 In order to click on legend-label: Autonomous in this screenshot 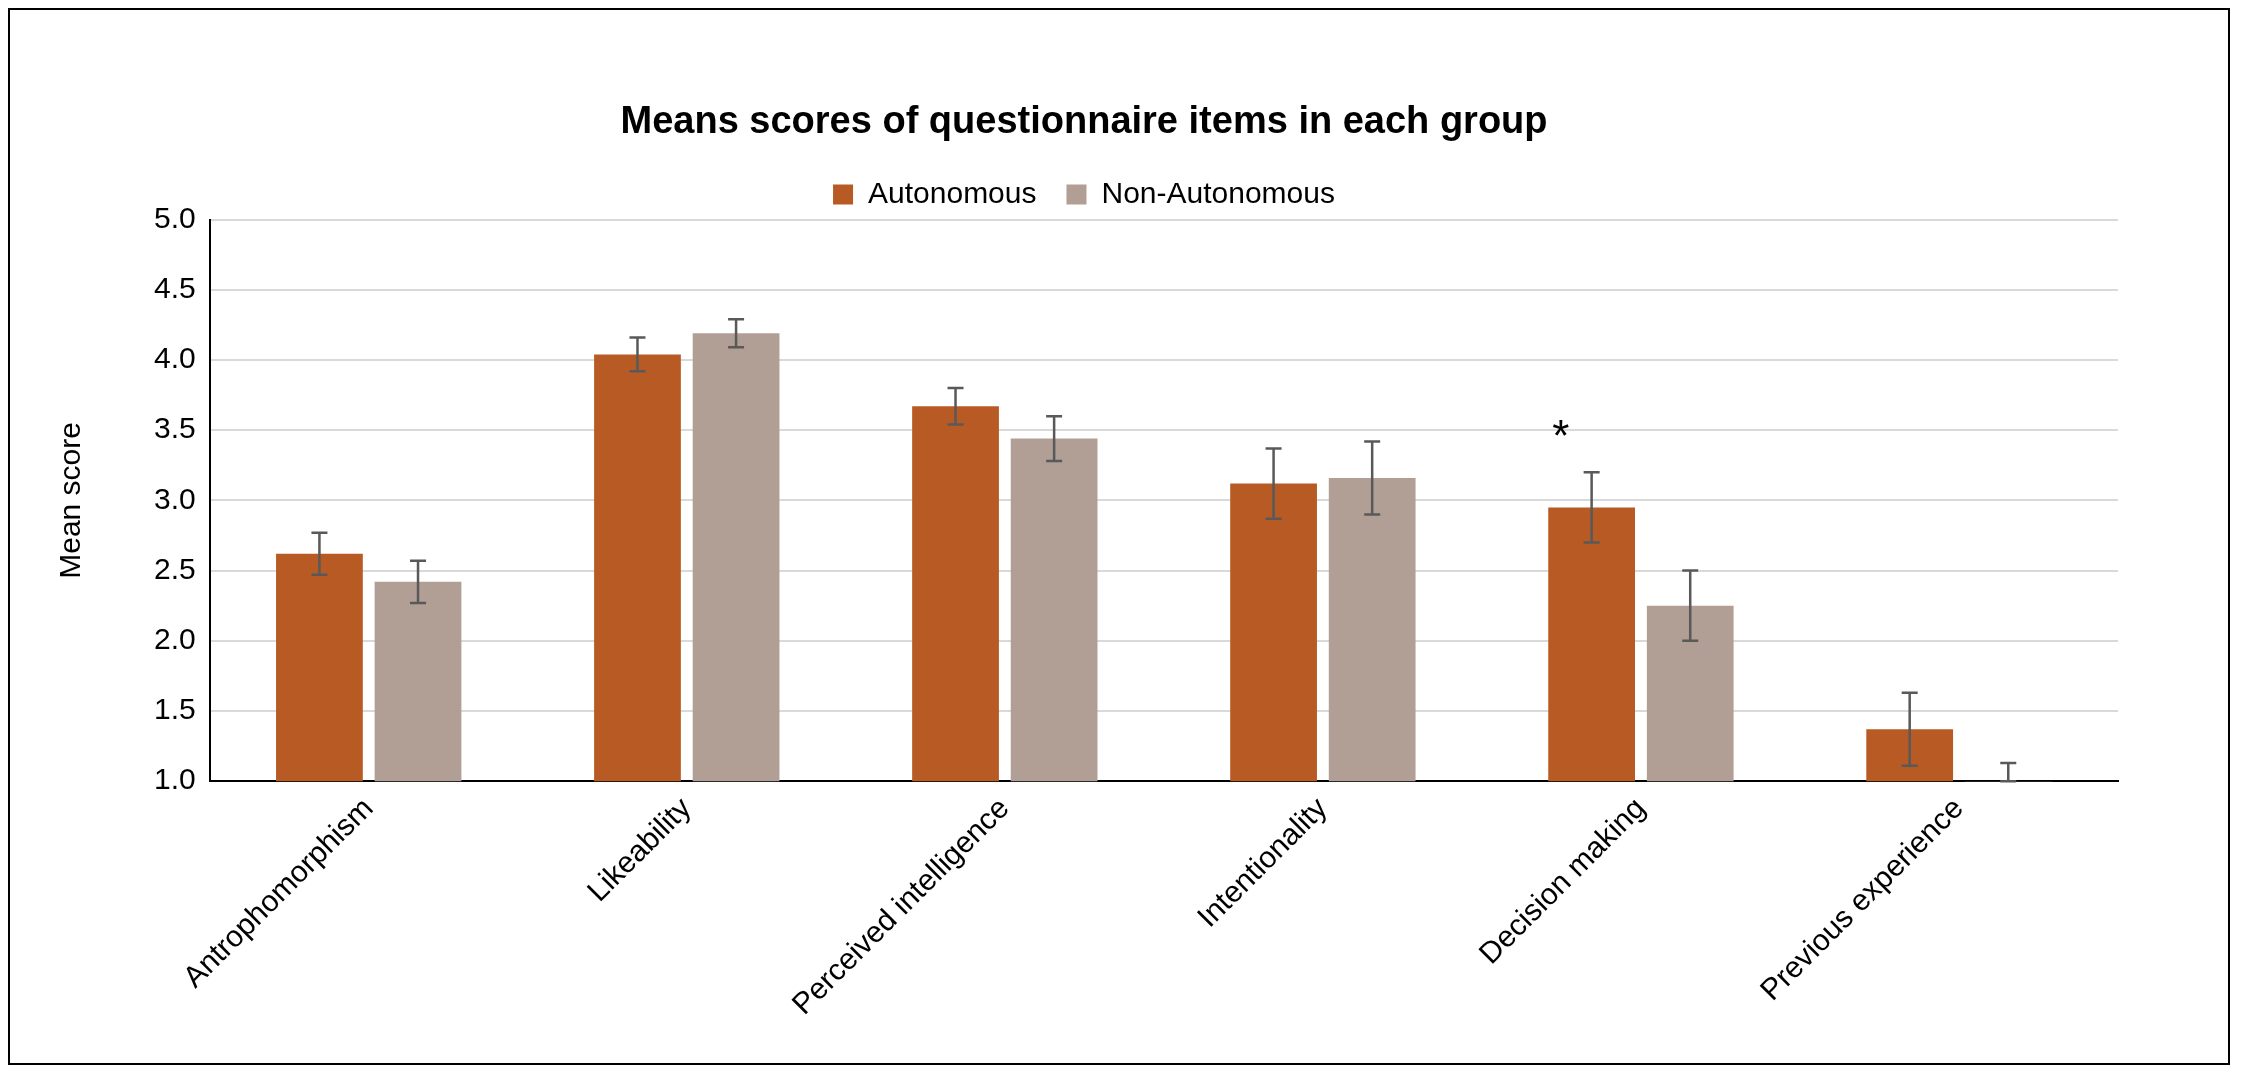, I will do `click(952, 192)`.